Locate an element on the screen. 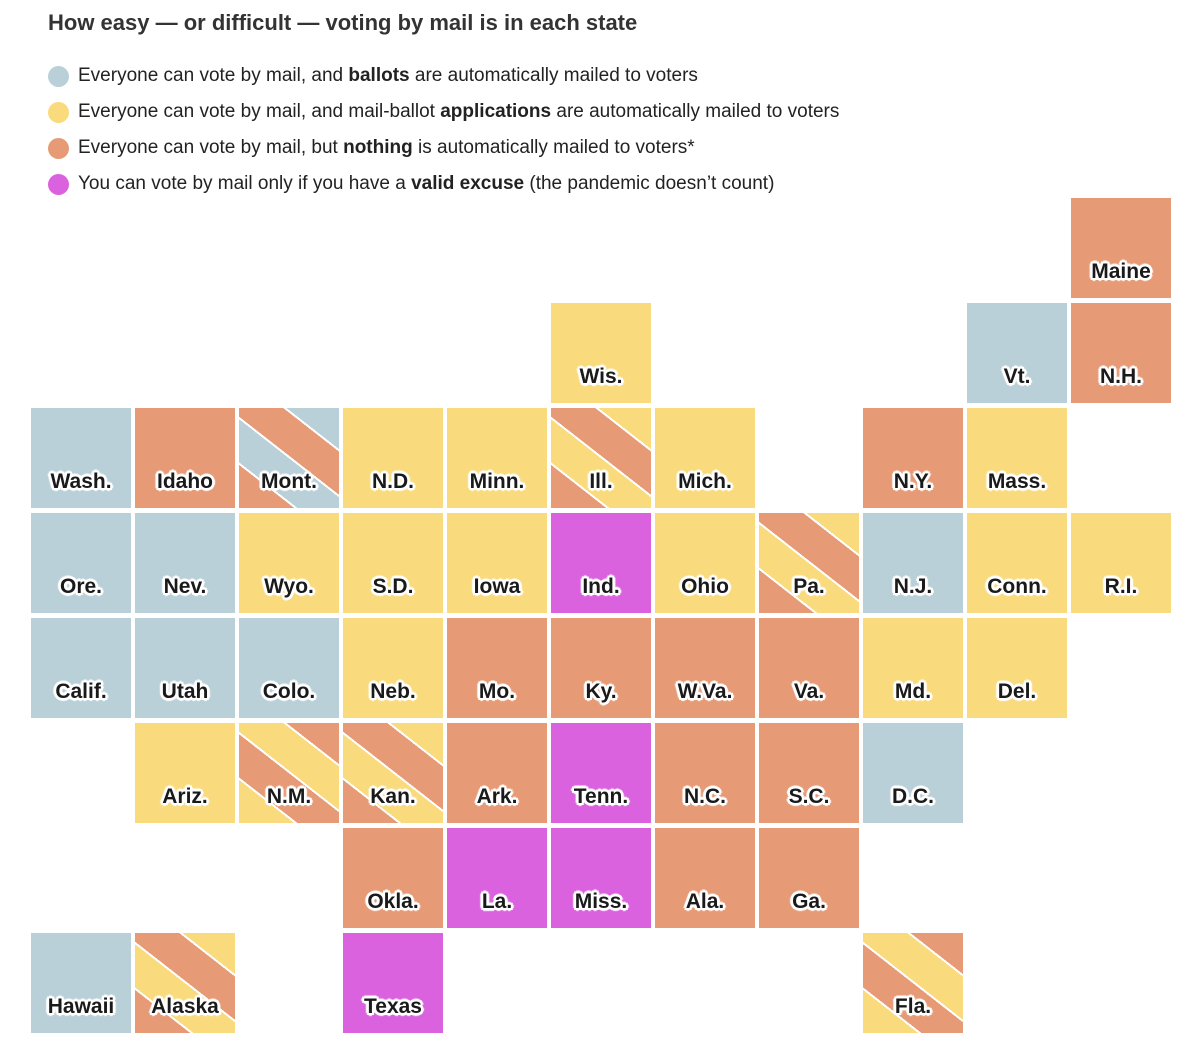 The width and height of the screenshot is (1200, 1057). state-label: Utah is located at coordinates (185, 691).